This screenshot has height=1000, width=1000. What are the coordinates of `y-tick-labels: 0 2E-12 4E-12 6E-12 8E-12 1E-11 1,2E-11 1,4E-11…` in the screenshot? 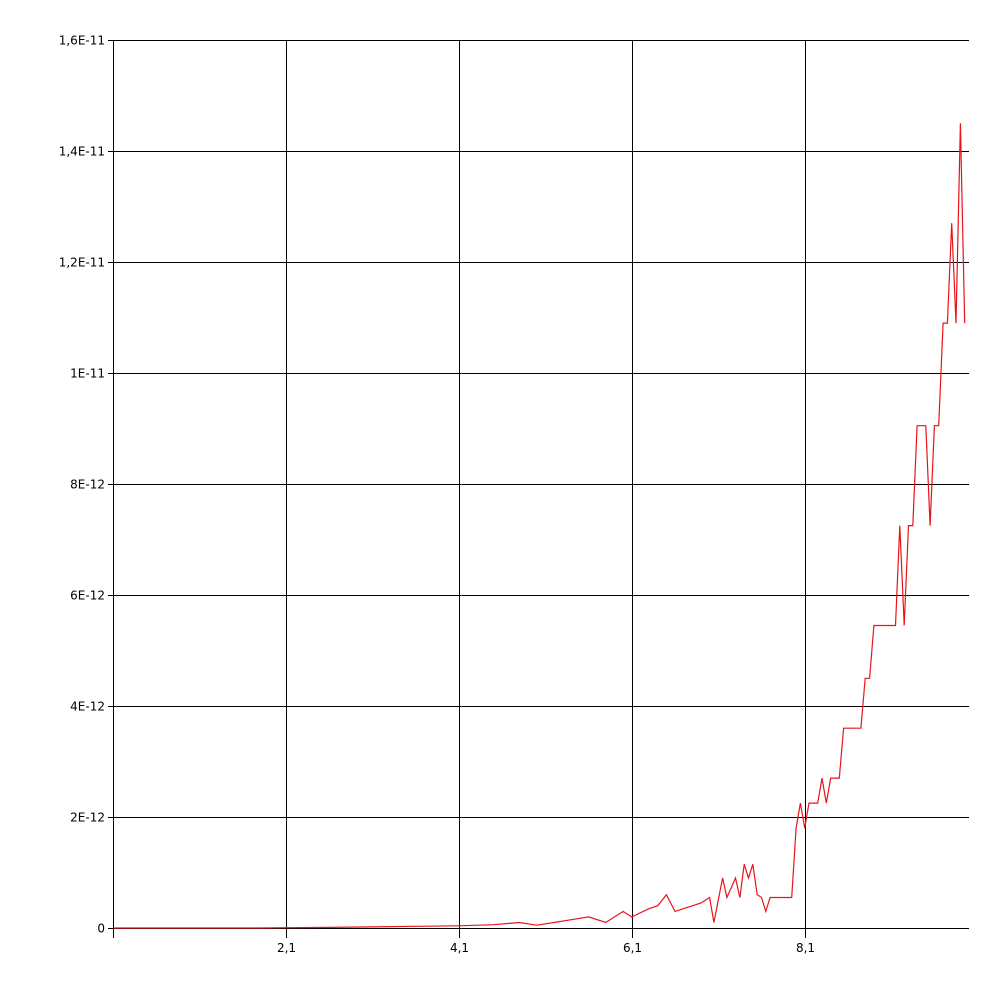 It's located at (82, 485).